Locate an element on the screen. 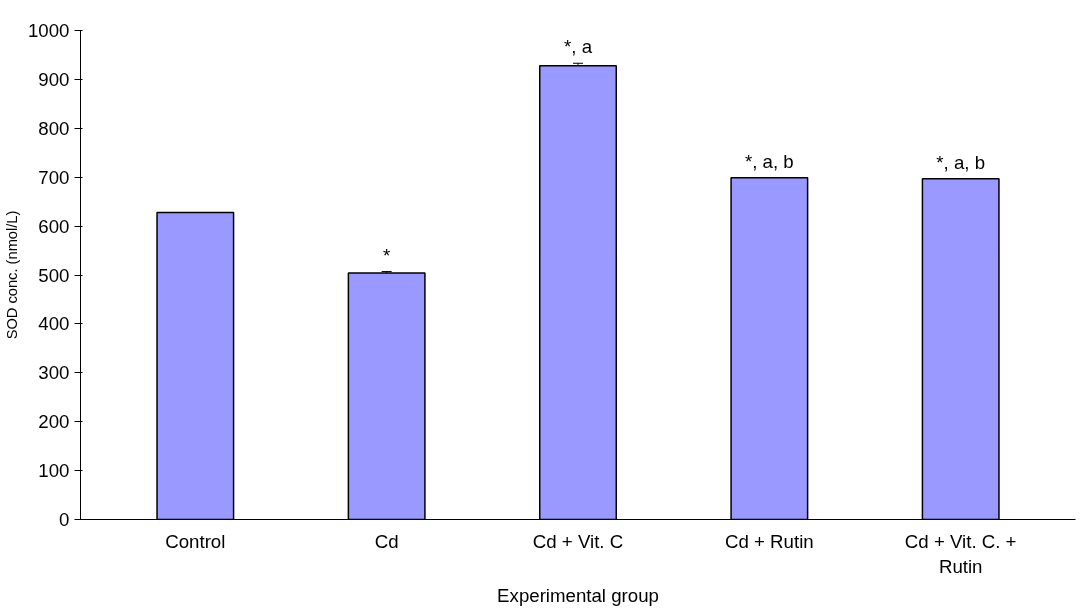 The height and width of the screenshot is (613, 1090). y-axis-title: SOD conc. (nmol/L) is located at coordinates (12, 275).